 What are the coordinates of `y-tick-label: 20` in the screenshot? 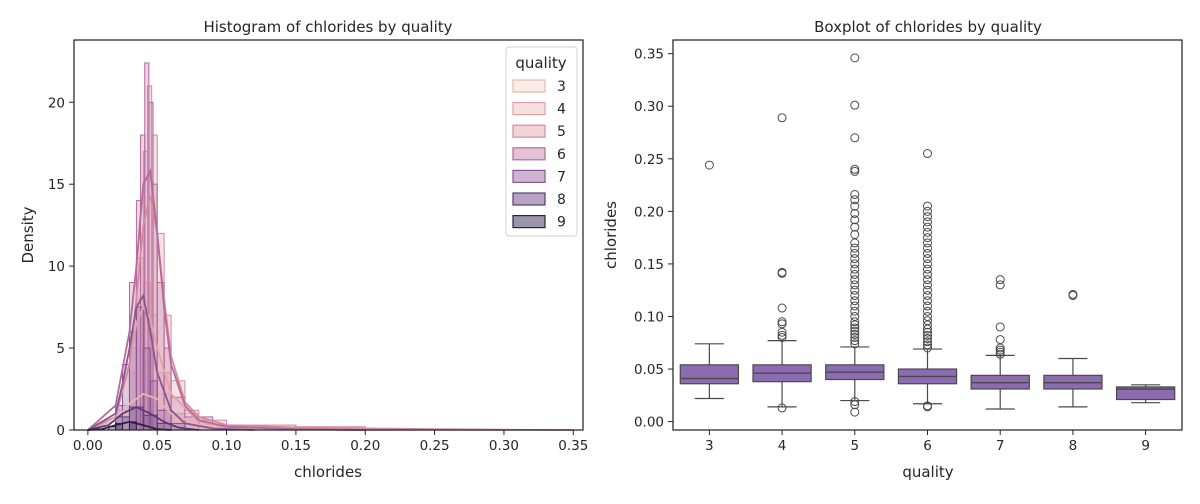 It's located at (56, 103).